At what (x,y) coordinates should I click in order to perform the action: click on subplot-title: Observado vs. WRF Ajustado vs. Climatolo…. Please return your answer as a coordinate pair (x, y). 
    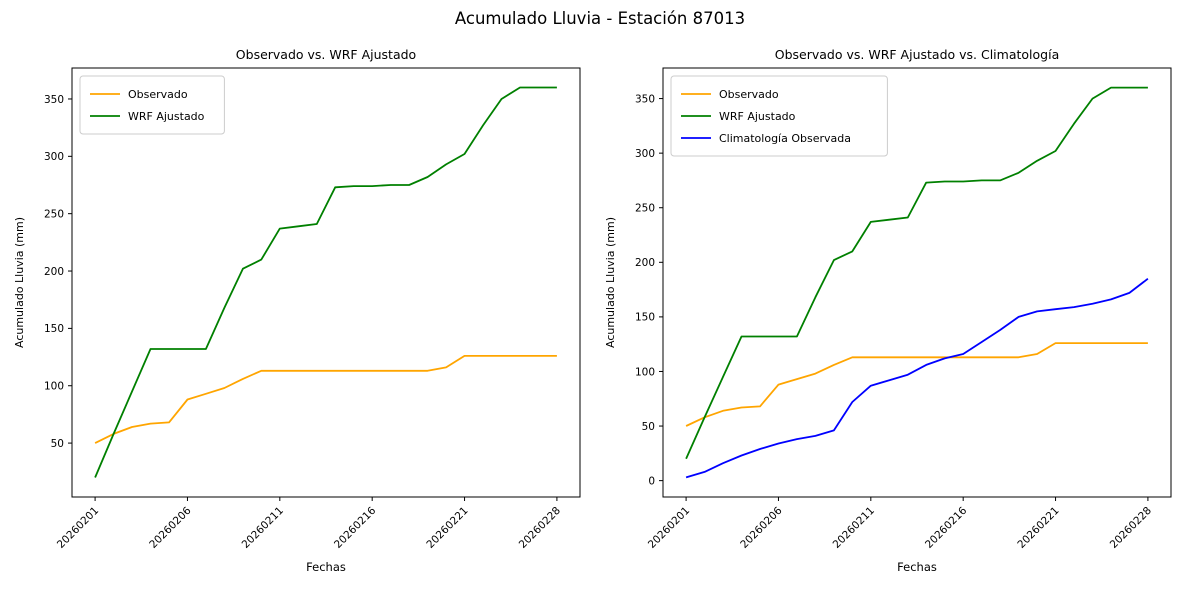
    Looking at the image, I should click on (917, 54).